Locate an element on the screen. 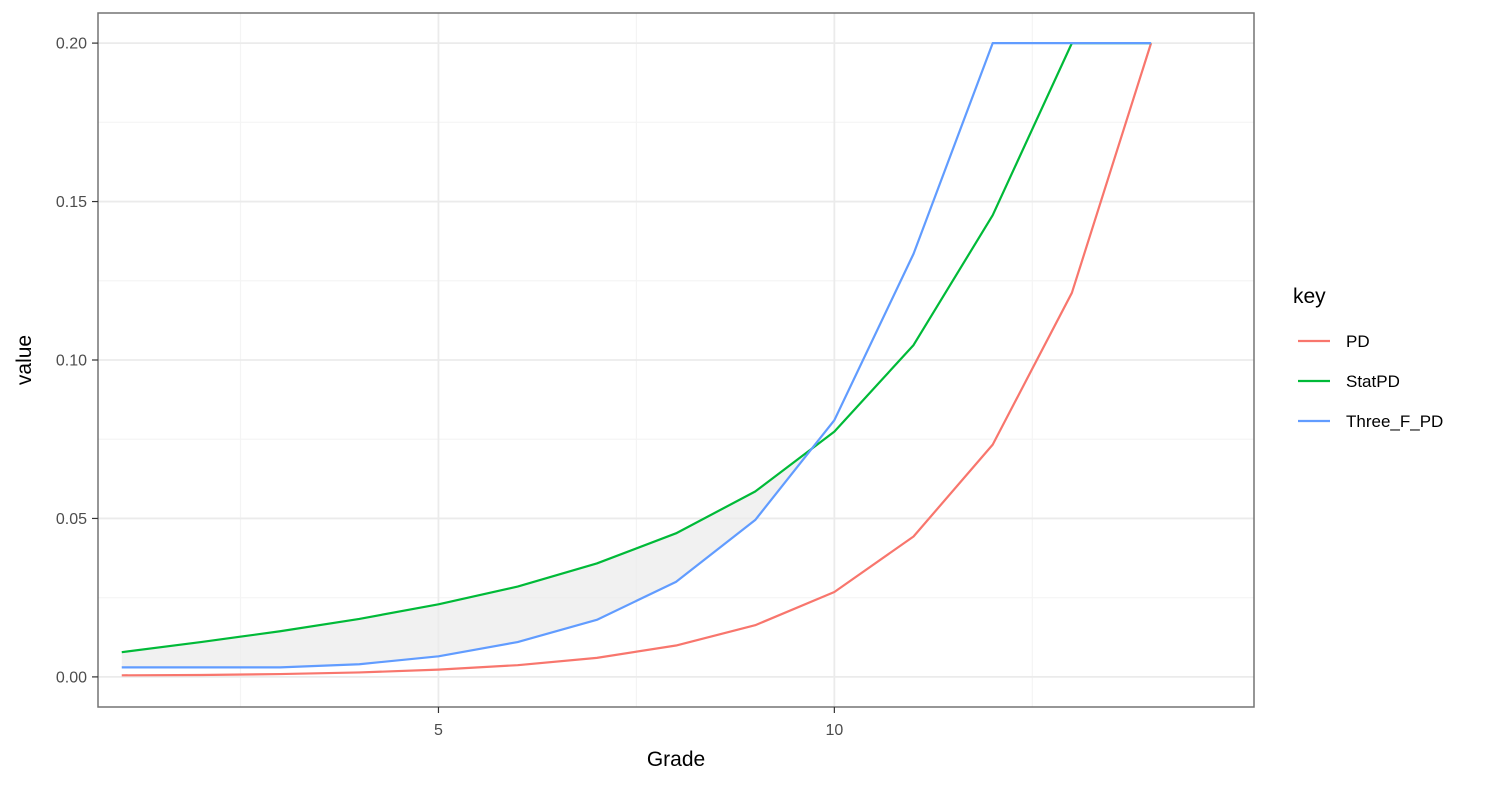 The height and width of the screenshot is (786, 1490). legend: key PD StatPD Three_F_PD is located at coordinates (1368, 358).